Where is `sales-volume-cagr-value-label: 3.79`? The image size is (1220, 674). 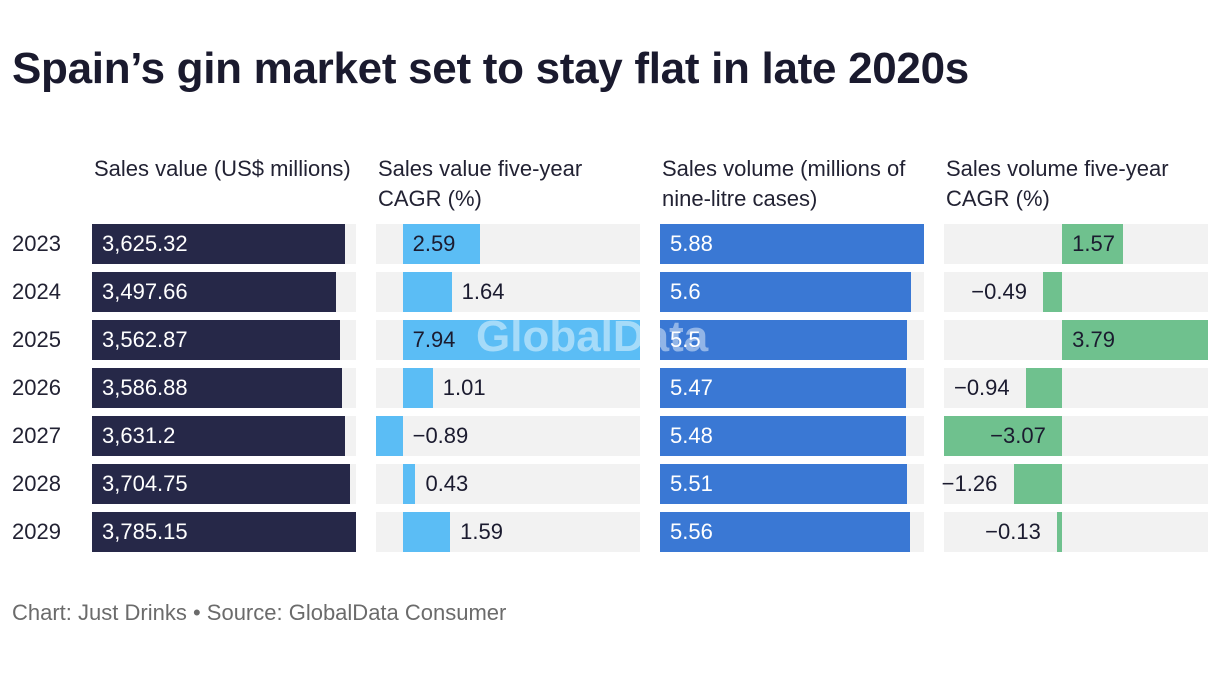
sales-volume-cagr-value-label: 3.79 is located at coordinates (1093, 339).